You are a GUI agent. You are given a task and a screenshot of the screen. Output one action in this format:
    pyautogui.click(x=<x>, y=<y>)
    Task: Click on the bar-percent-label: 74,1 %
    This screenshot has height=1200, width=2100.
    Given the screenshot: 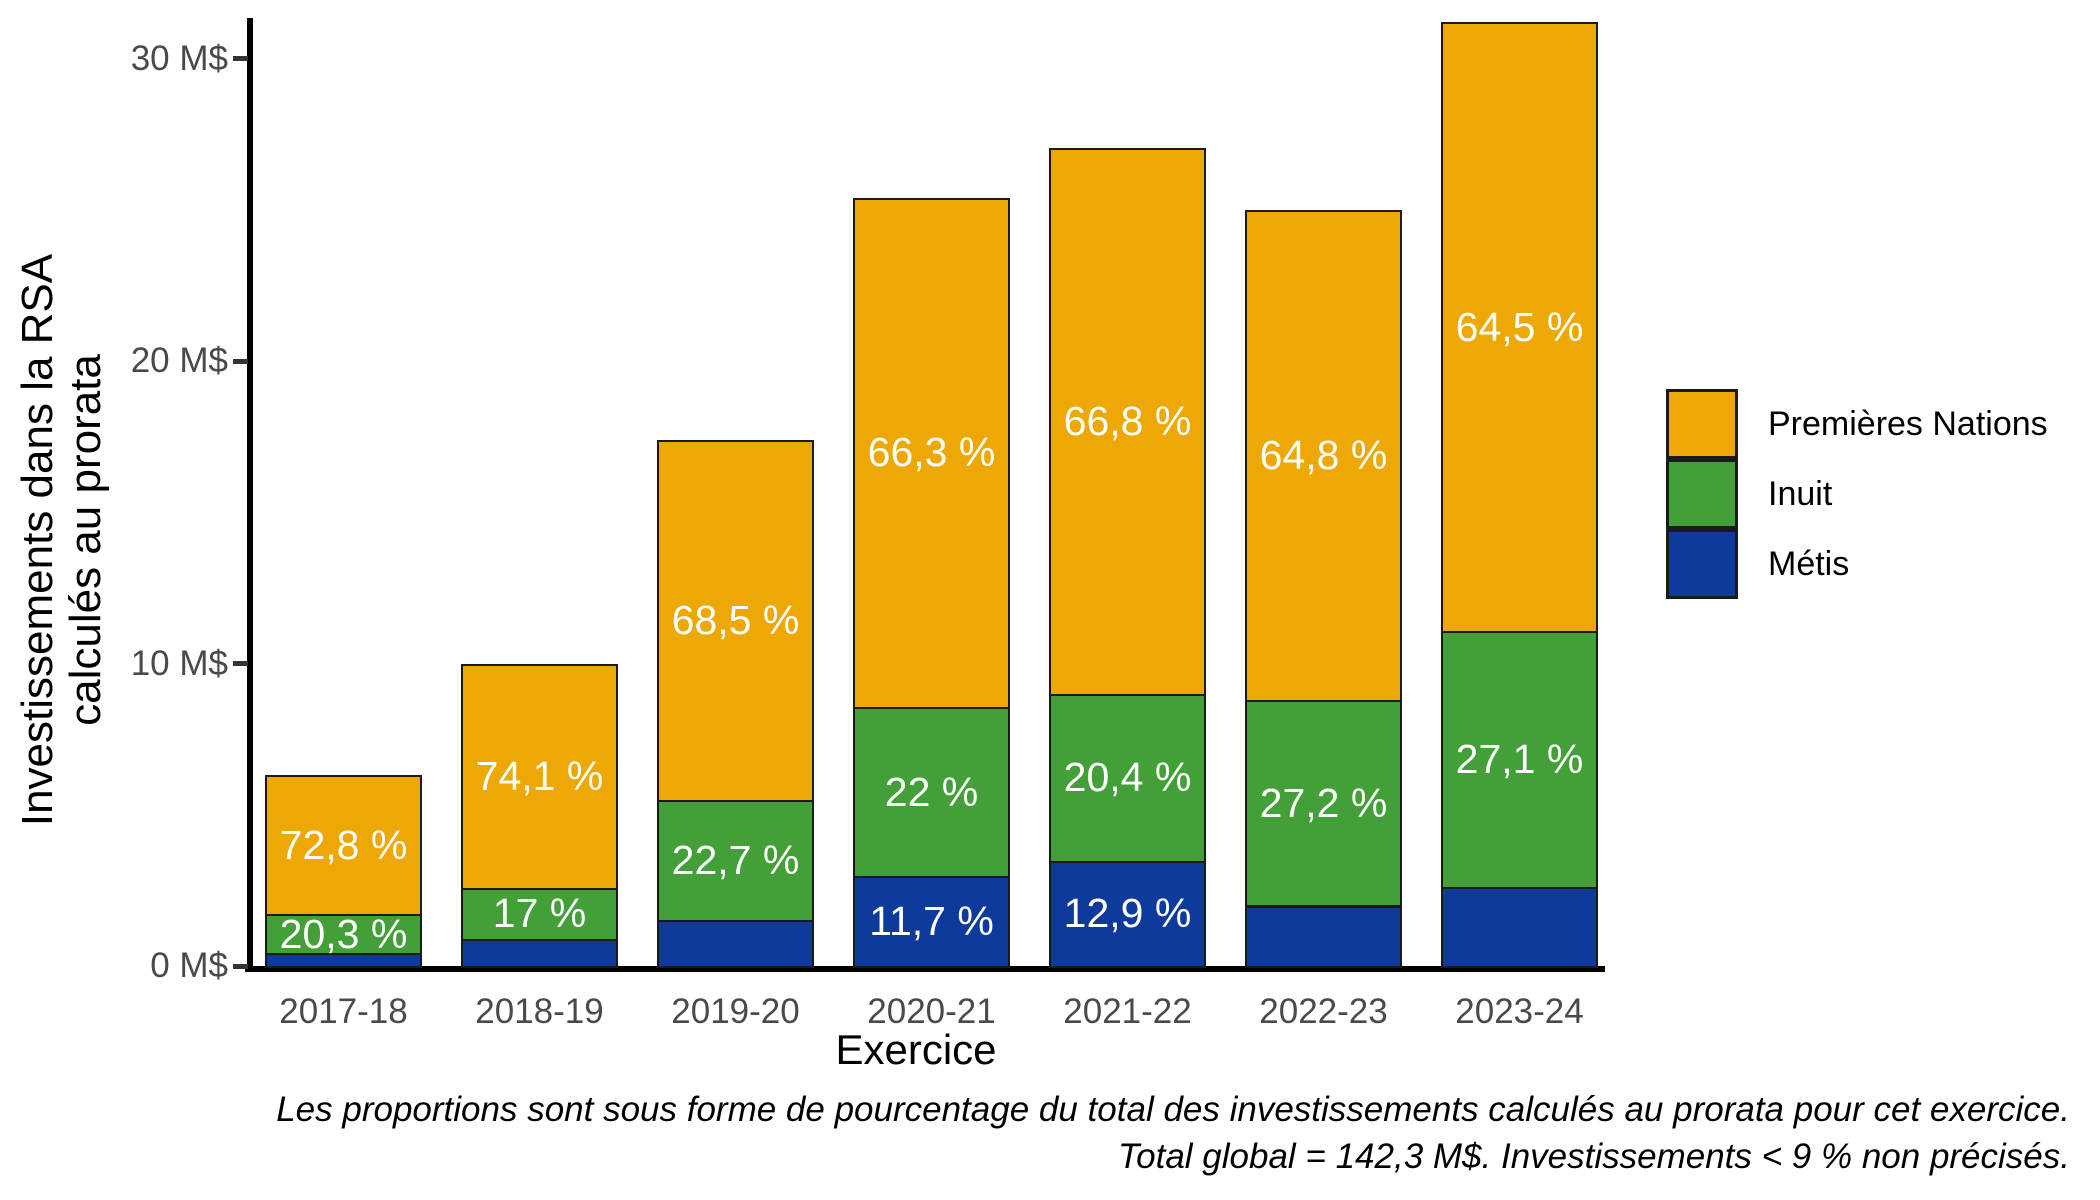 What is the action you would take?
    pyautogui.click(x=539, y=775)
    